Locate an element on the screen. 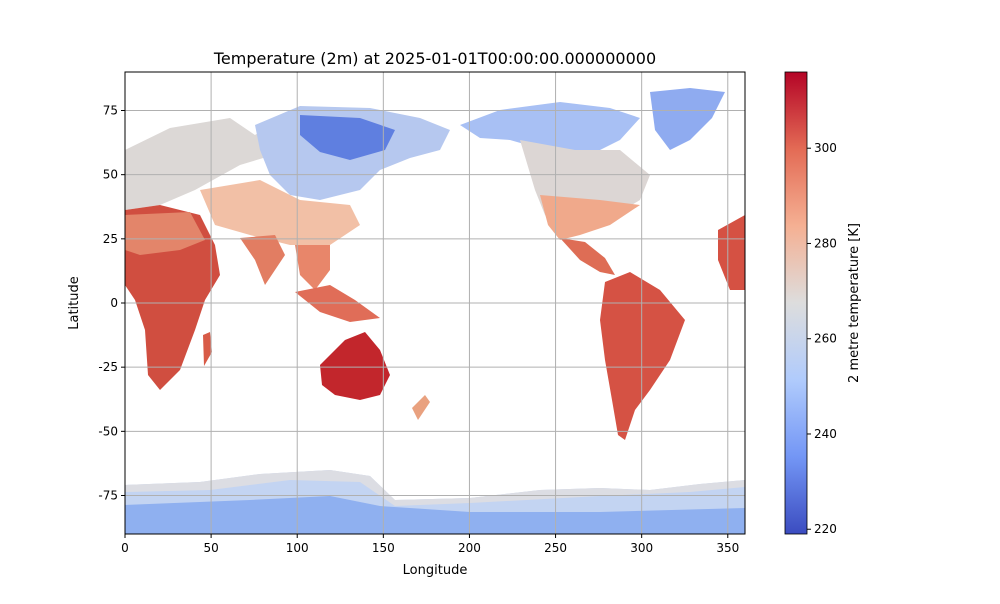  heatmap-antarctica is located at coordinates (435, 502).